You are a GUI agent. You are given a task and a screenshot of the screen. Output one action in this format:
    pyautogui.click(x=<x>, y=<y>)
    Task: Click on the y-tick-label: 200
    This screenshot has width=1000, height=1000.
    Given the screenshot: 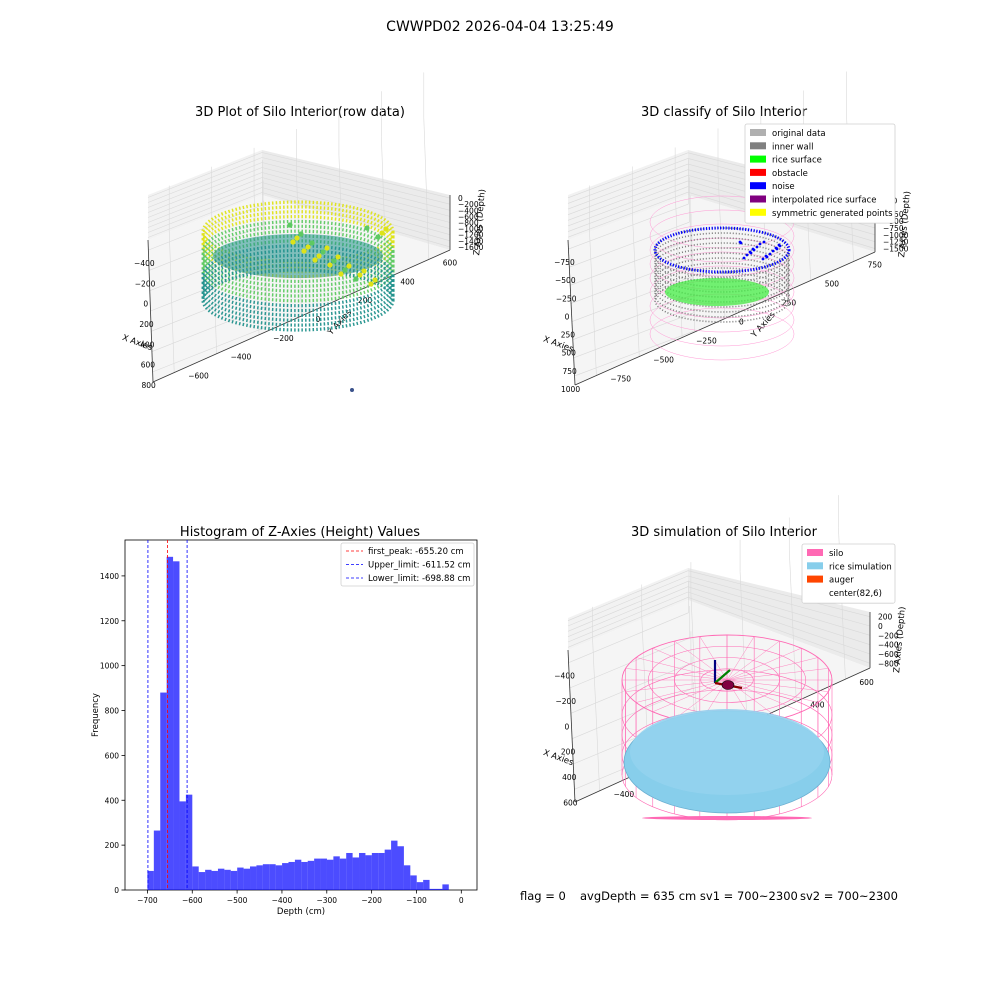 What is the action you would take?
    pyautogui.click(x=365, y=300)
    